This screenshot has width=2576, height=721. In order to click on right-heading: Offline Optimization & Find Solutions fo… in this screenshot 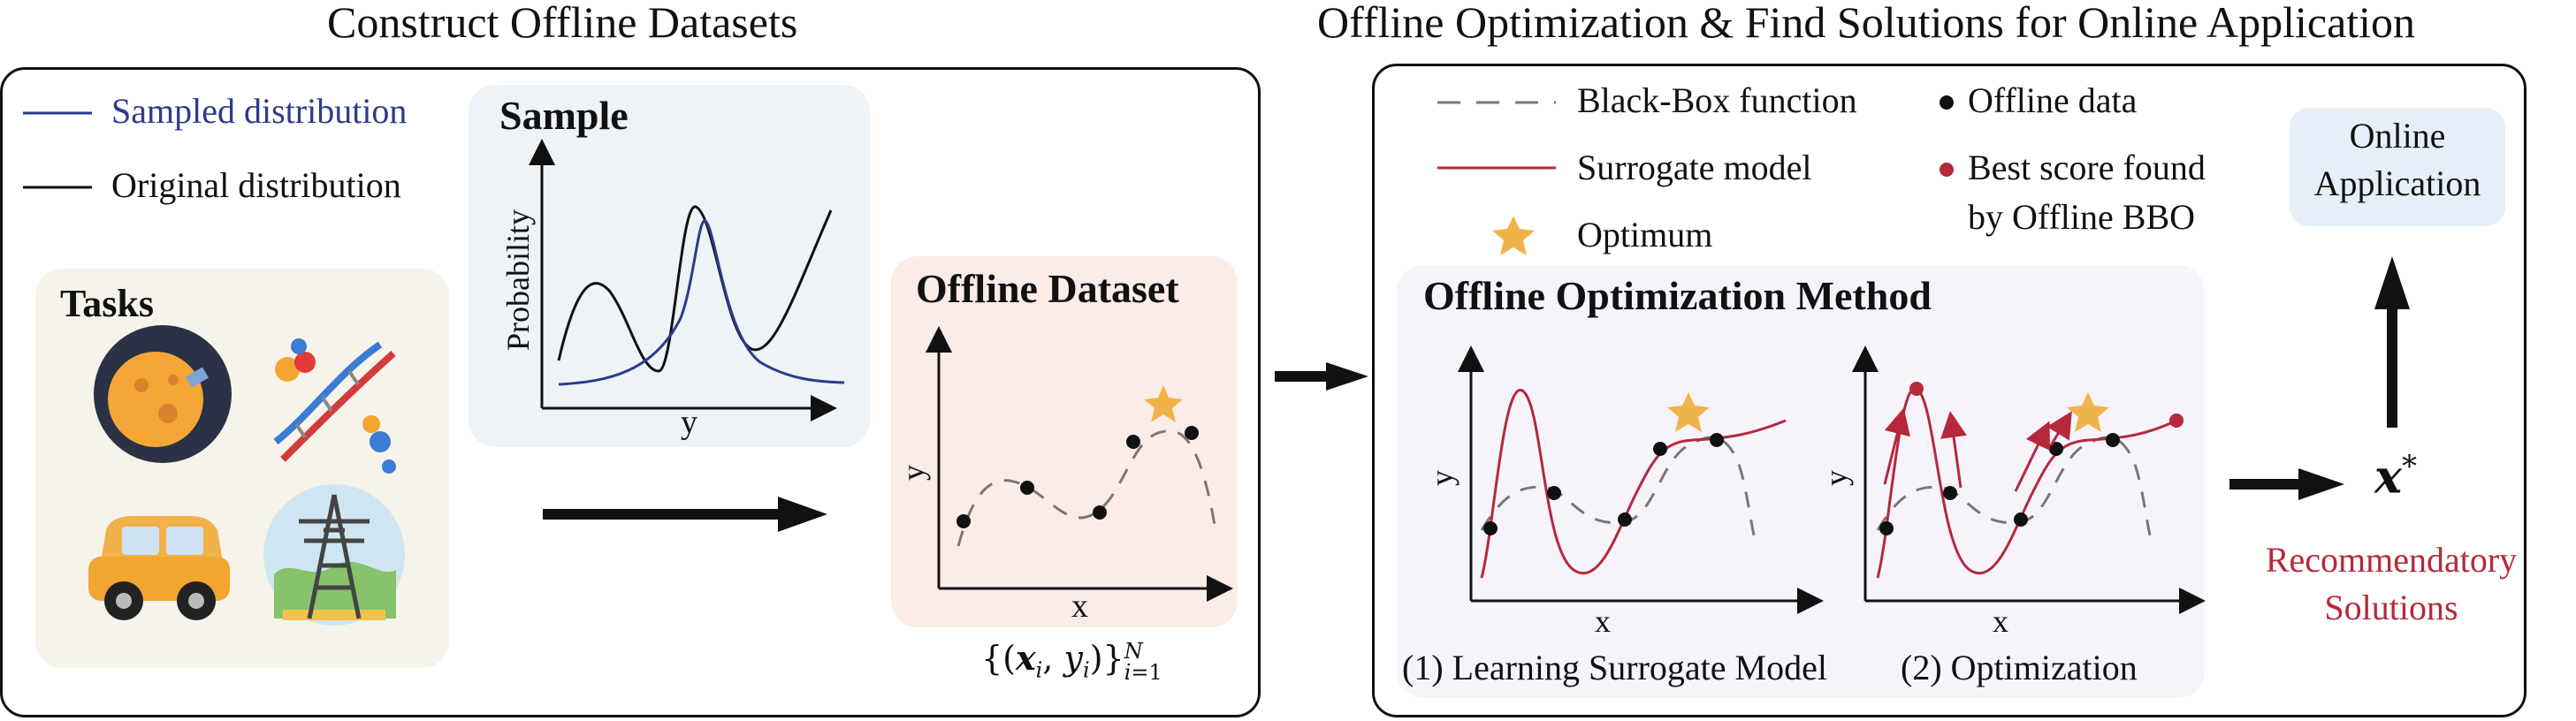, I will do `click(1866, 23)`.